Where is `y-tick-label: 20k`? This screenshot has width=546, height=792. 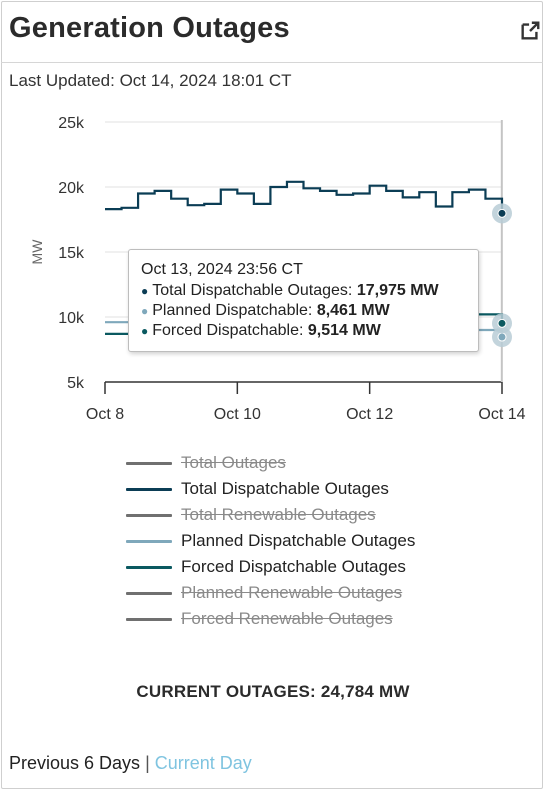 y-tick-label: 20k is located at coordinates (71, 188).